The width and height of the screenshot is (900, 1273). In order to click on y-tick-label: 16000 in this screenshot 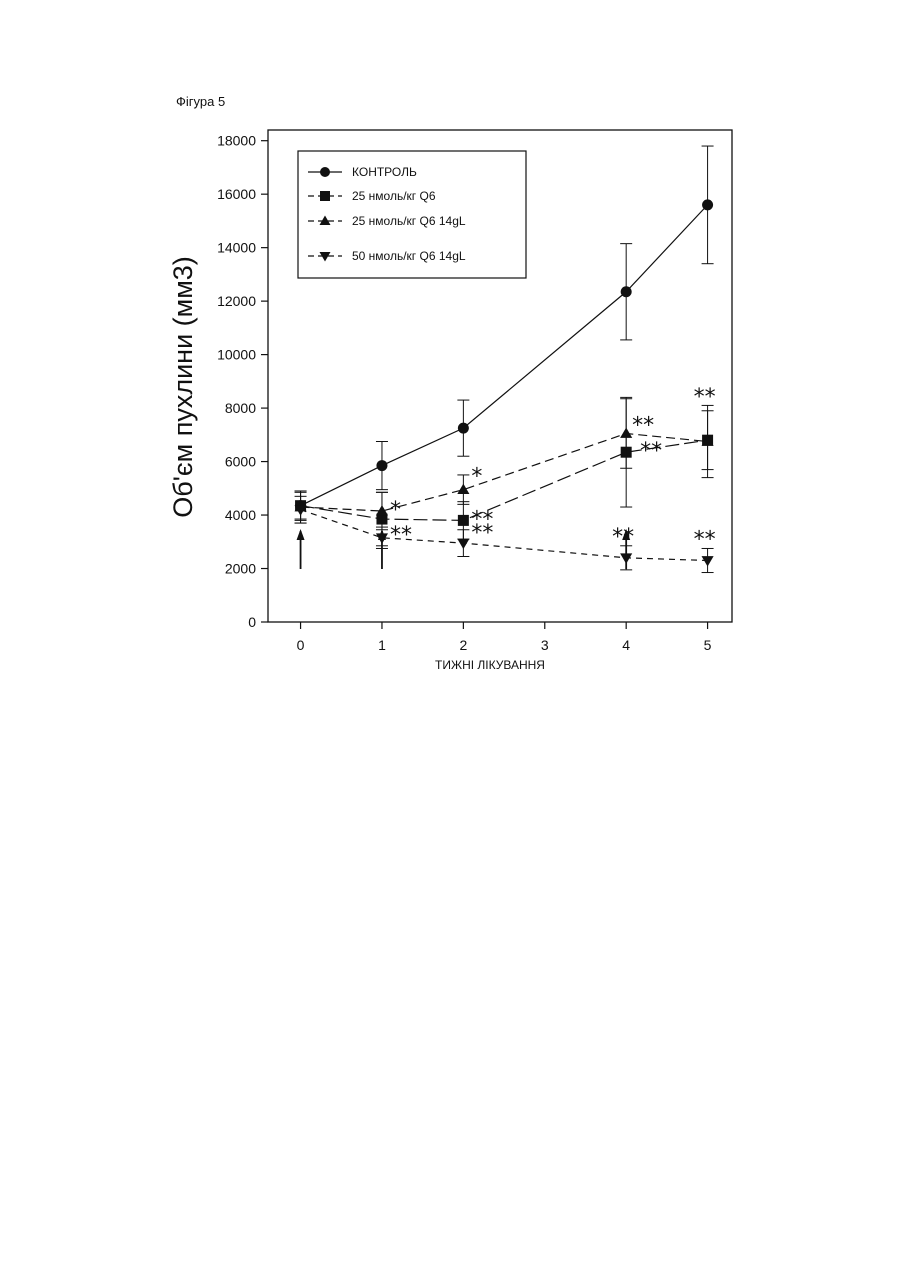, I will do `click(236, 194)`.